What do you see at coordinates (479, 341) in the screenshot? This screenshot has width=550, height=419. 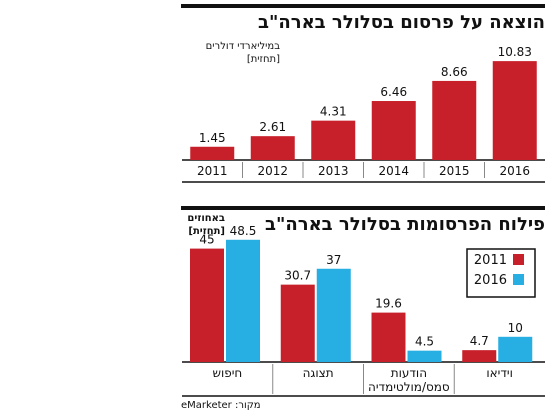 I see `chart-2-value-label: 4.7` at bounding box center [479, 341].